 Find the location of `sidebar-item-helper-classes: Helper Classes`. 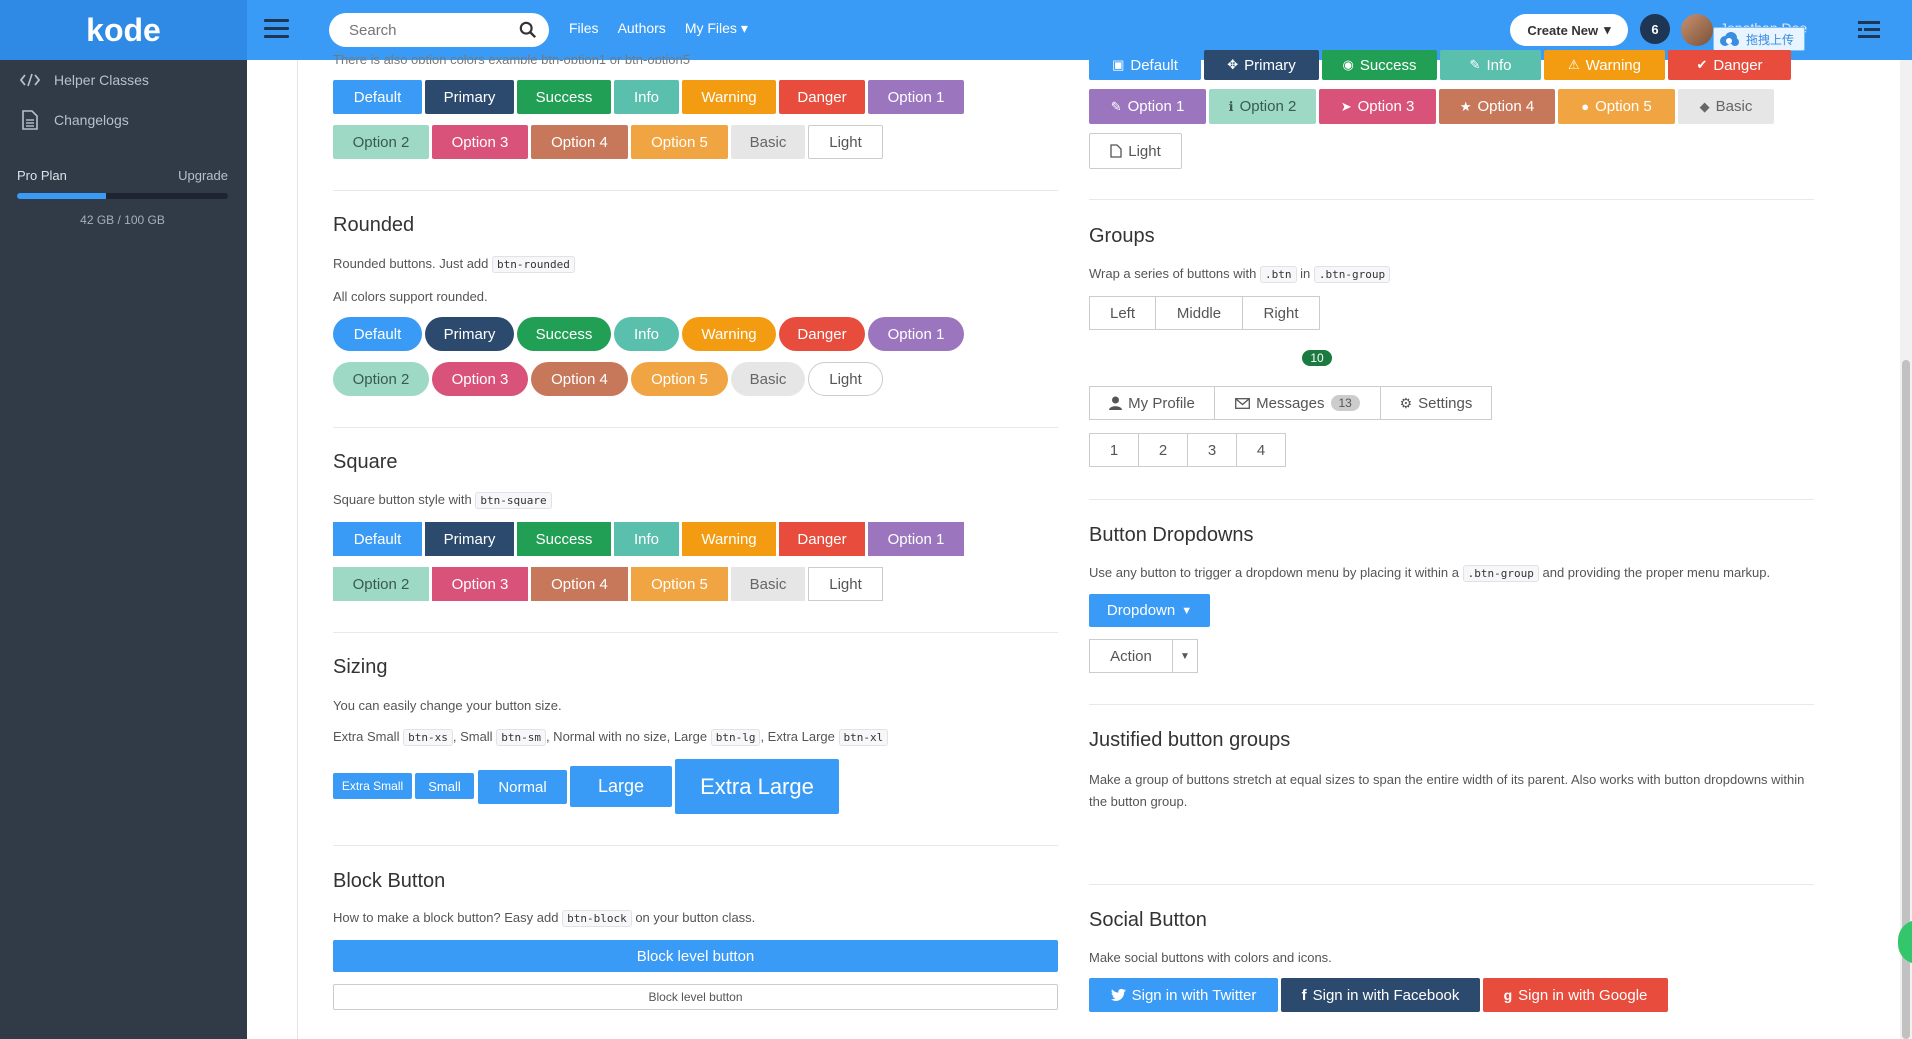

sidebar-item-helper-classes: Helper Classes is located at coordinates (123, 80).